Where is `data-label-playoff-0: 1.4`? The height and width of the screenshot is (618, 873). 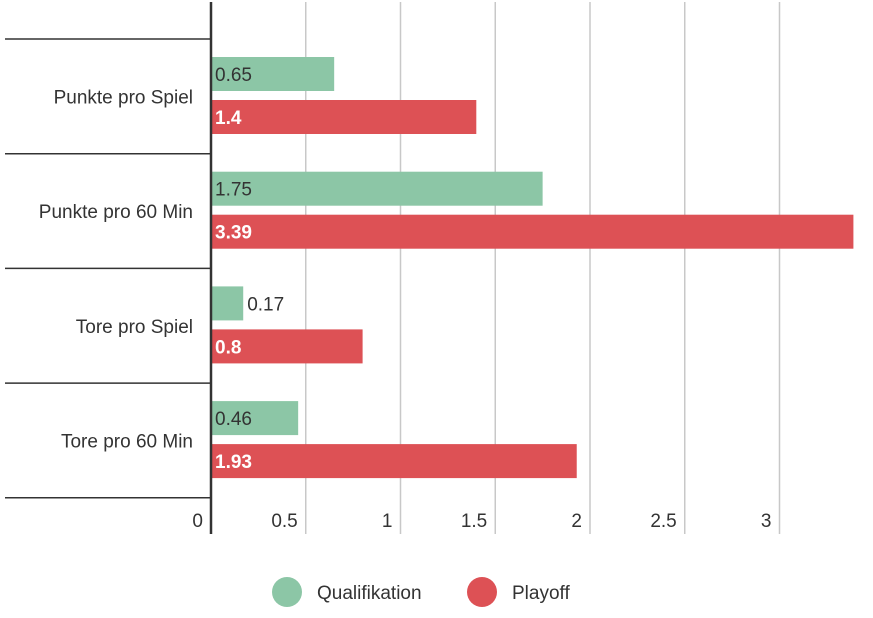 data-label-playoff-0: 1.4 is located at coordinates (228, 118).